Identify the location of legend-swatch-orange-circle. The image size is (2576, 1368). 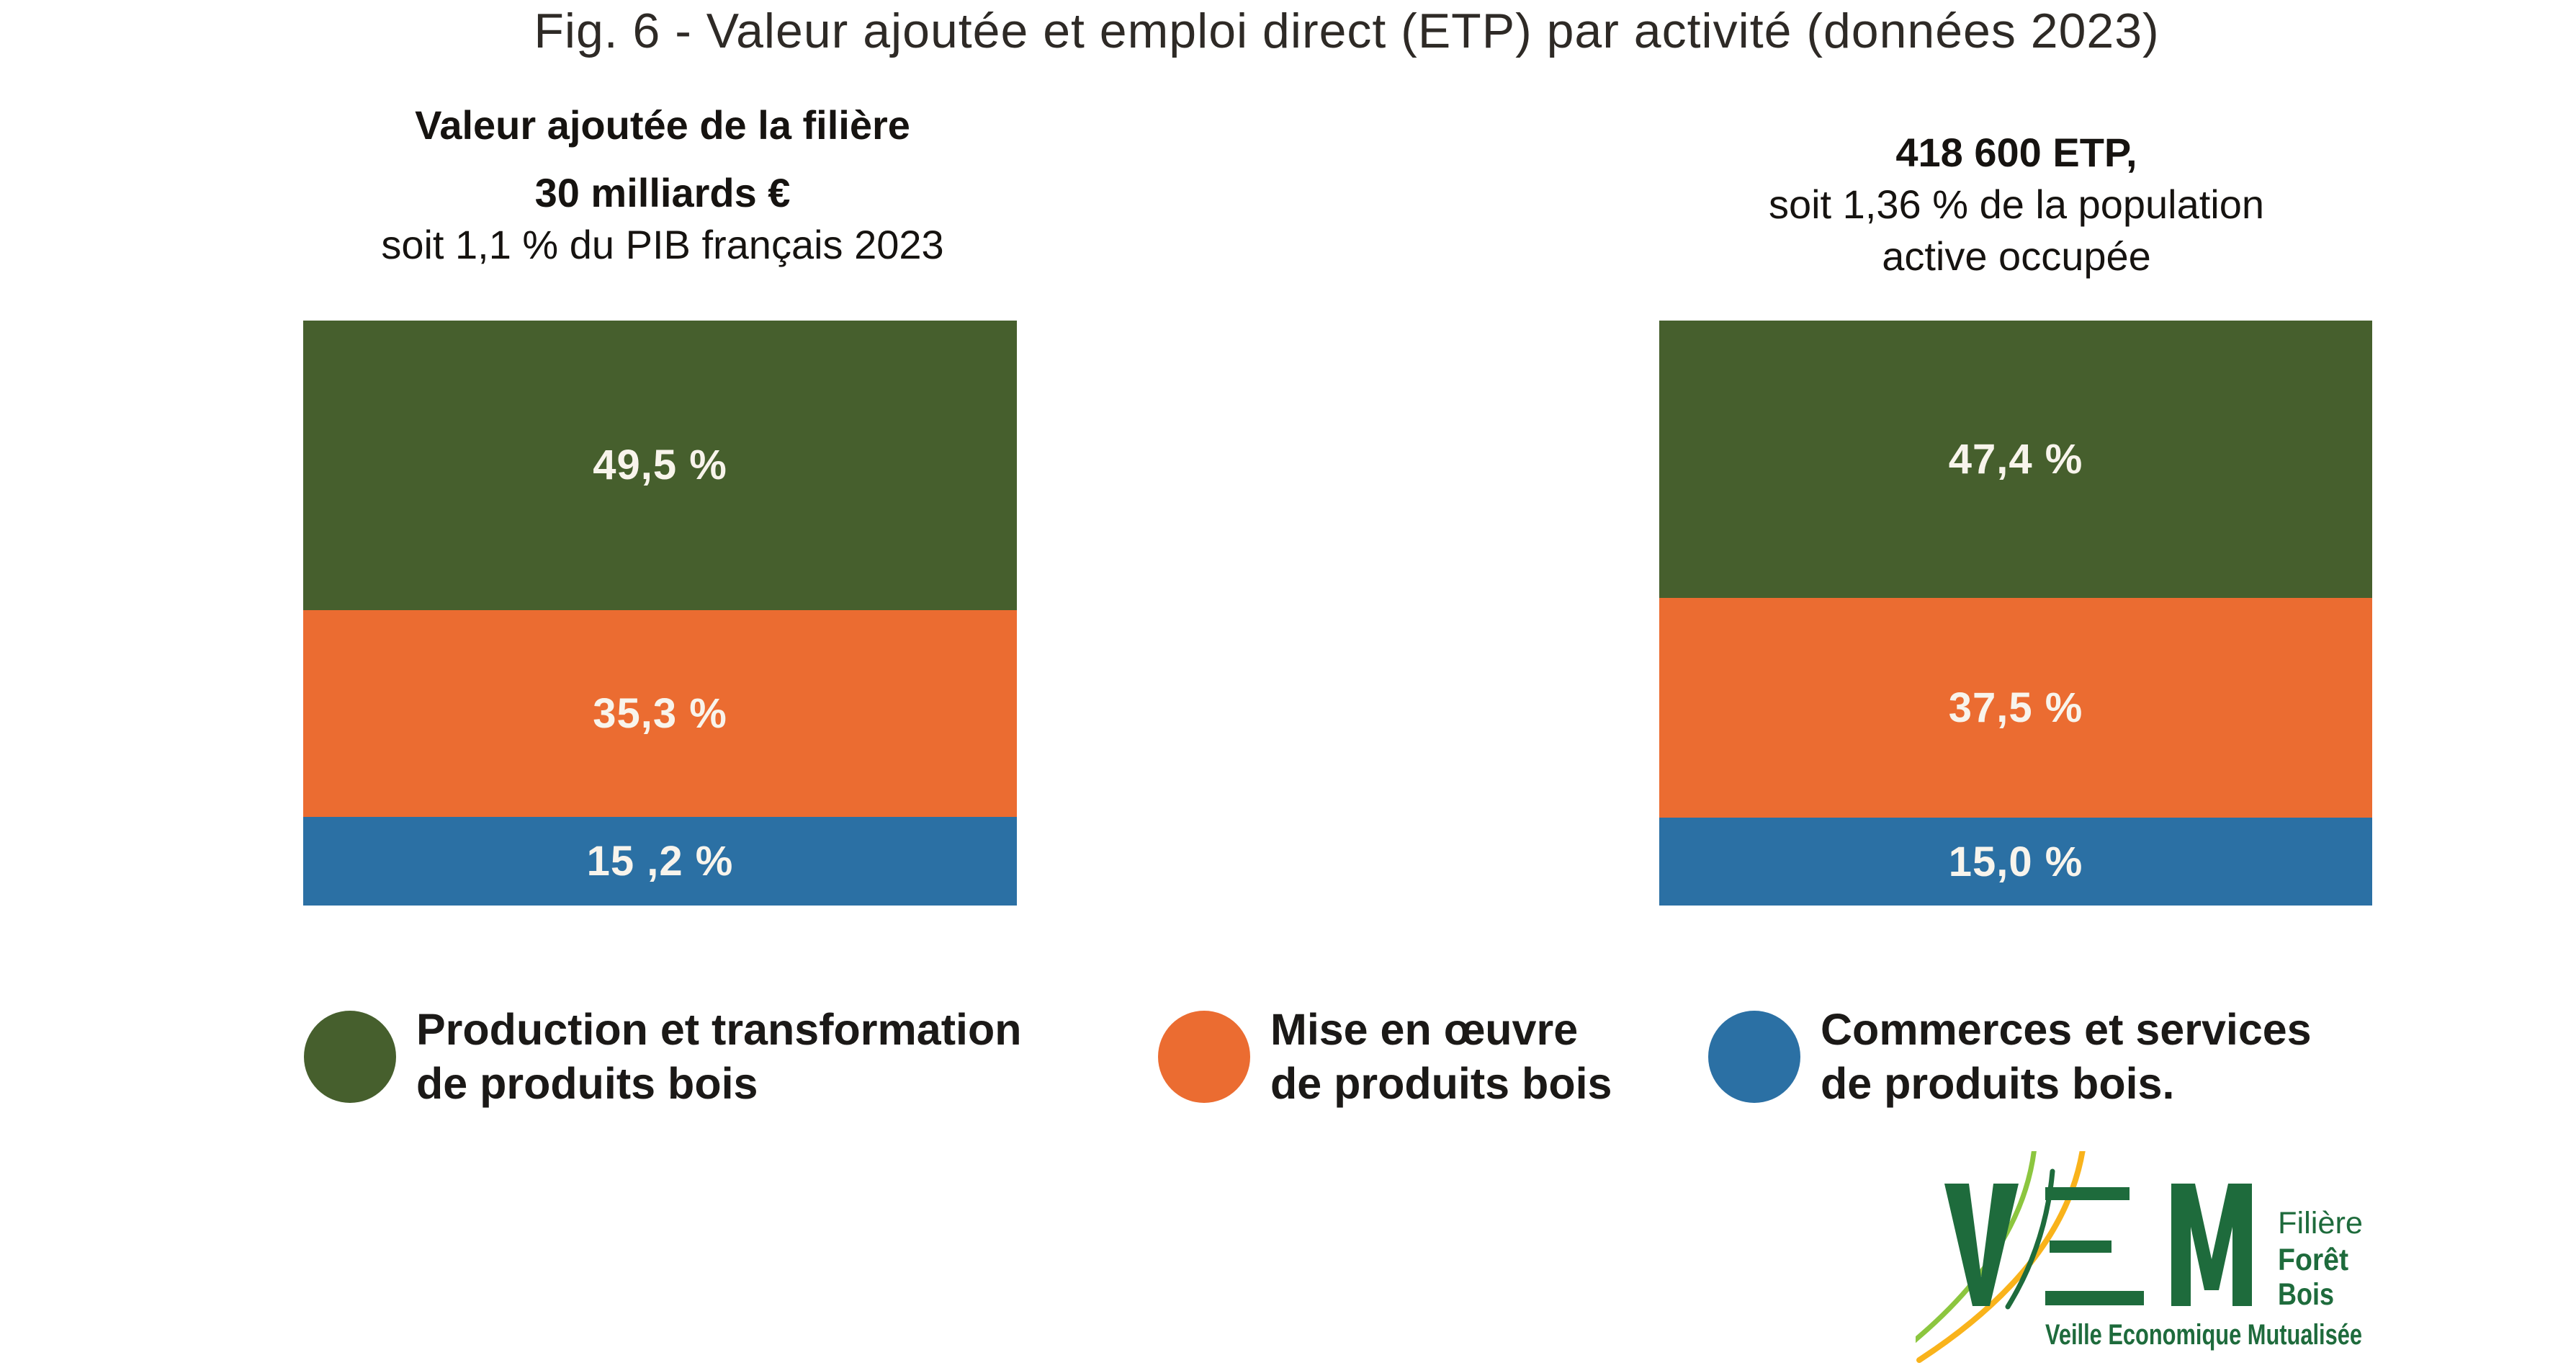
(1204, 1057).